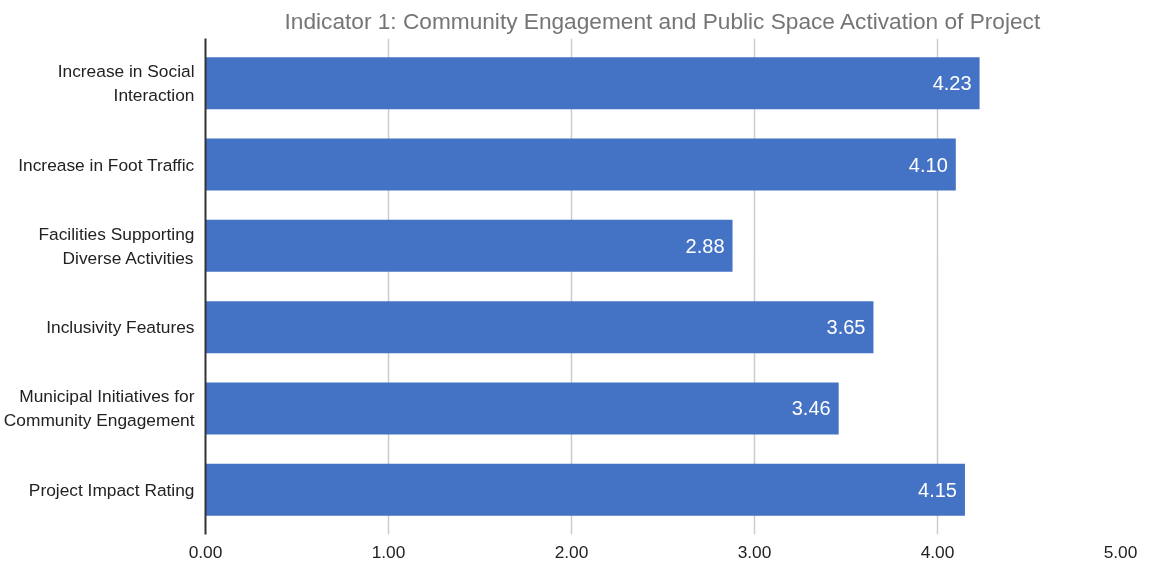 Image resolution: width=1172 pixels, height=565 pixels. What do you see at coordinates (116, 245) in the screenshot?
I see `y-tick-label: Facilities Supporting Diverse Activities` at bounding box center [116, 245].